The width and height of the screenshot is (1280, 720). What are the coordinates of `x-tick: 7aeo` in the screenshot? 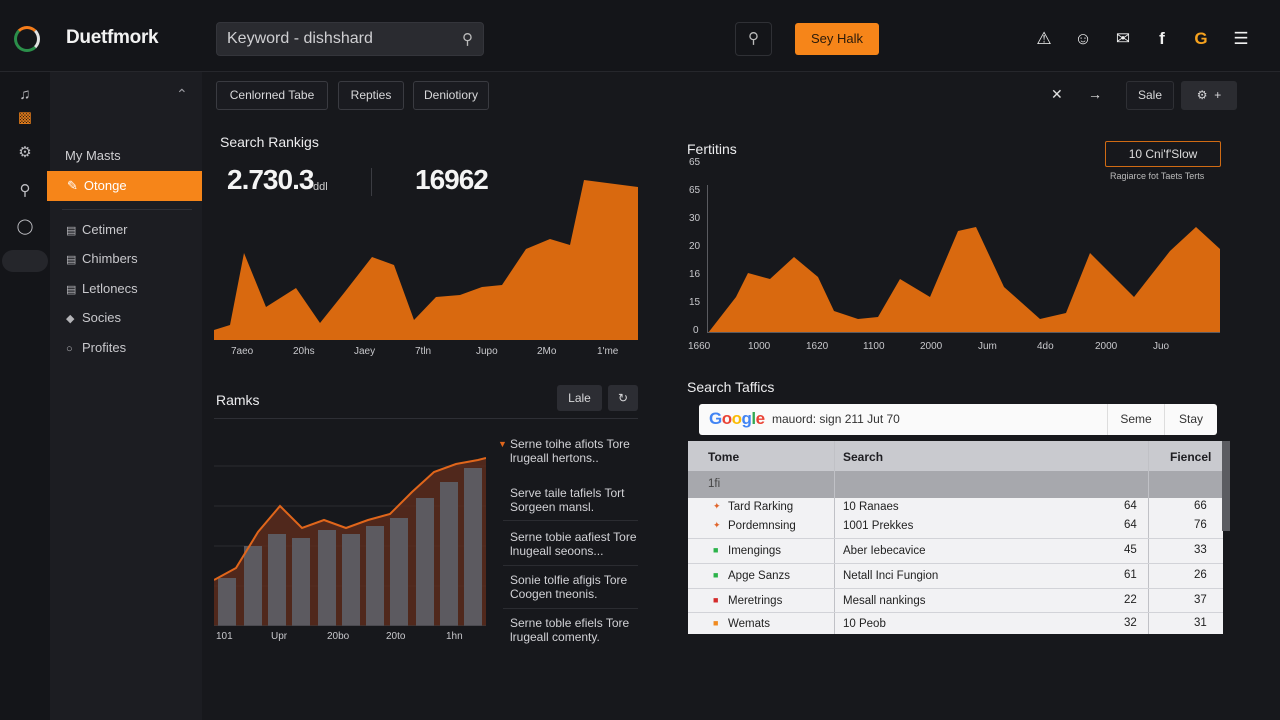 It's located at (242, 351).